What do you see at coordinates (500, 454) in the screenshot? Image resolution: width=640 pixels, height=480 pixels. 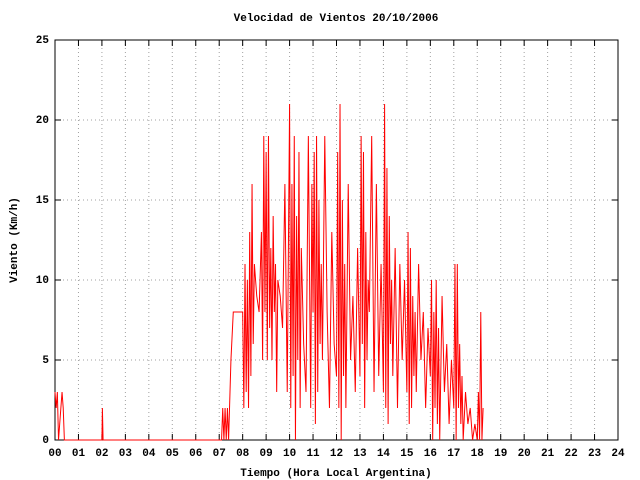 I see `x-tick-label: 19` at bounding box center [500, 454].